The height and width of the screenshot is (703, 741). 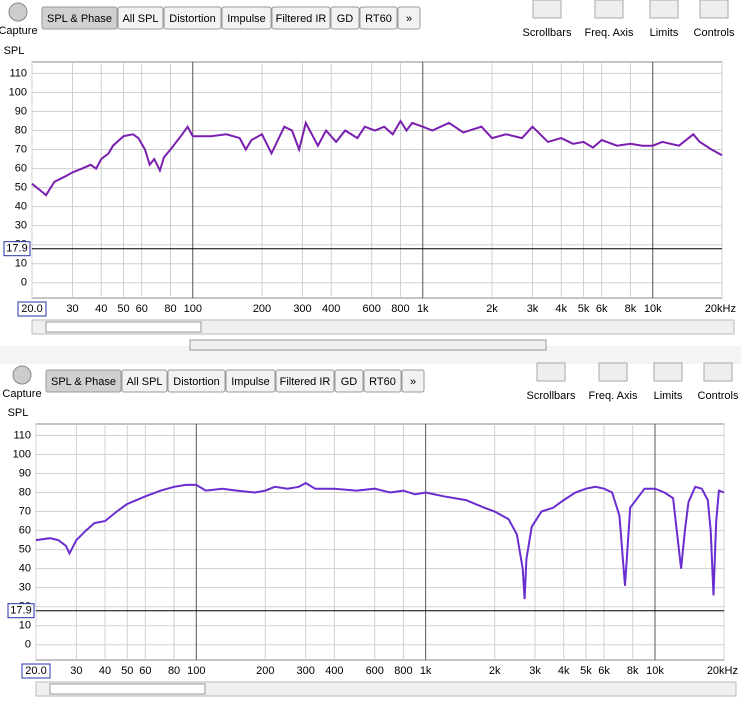 I want to click on y-tick-label: 30, so click(x=21, y=226).